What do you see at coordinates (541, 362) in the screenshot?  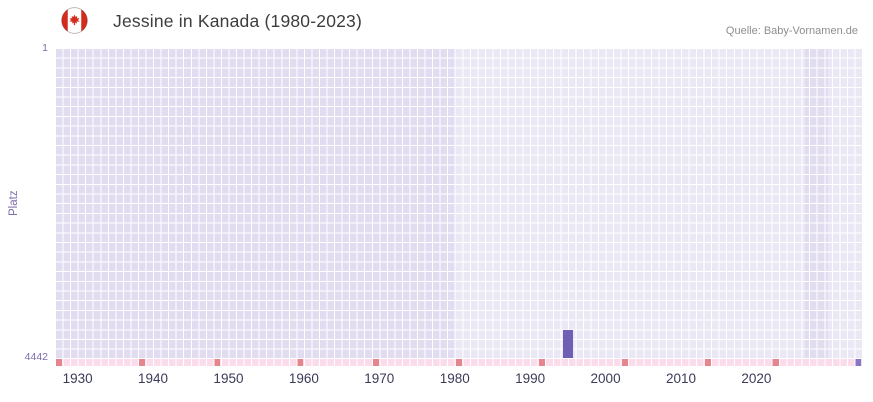 I see `timeline-marker-1991` at bounding box center [541, 362].